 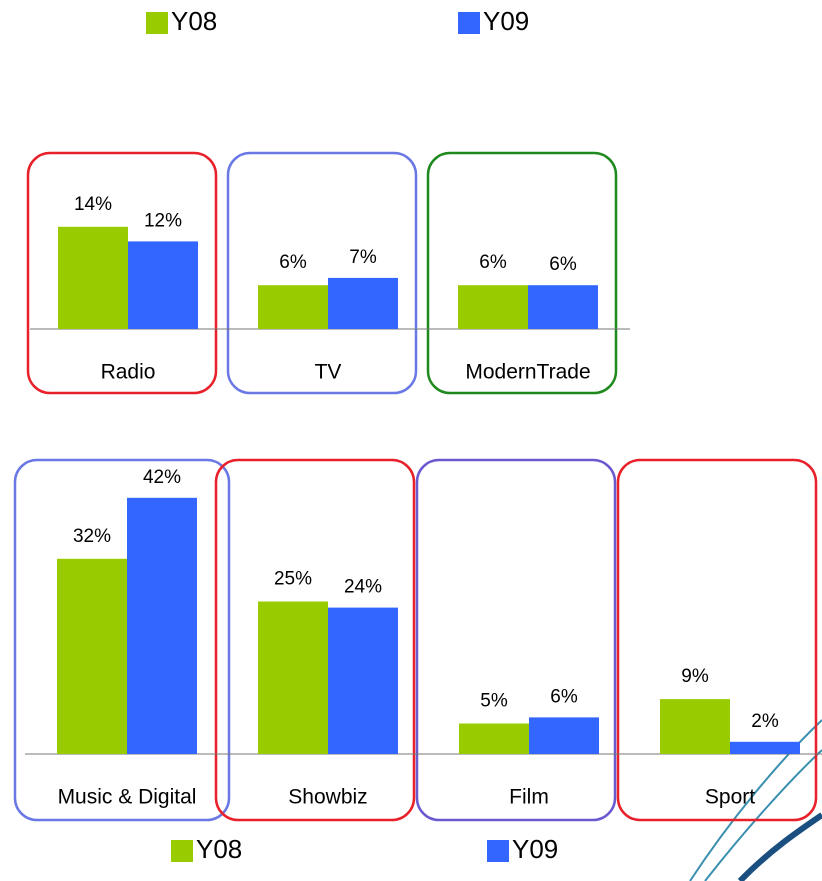 I want to click on value-label: 2%, so click(x=765, y=721).